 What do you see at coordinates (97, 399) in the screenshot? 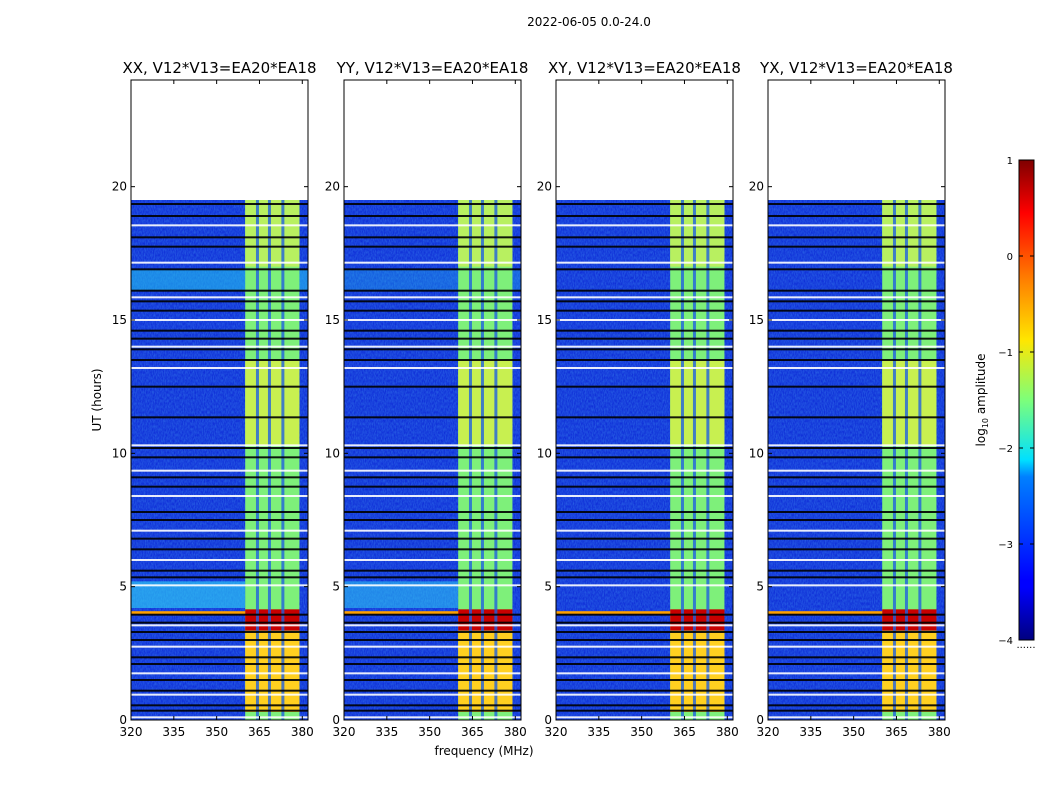
I see `y-axis-label: UT (hours)` at bounding box center [97, 399].